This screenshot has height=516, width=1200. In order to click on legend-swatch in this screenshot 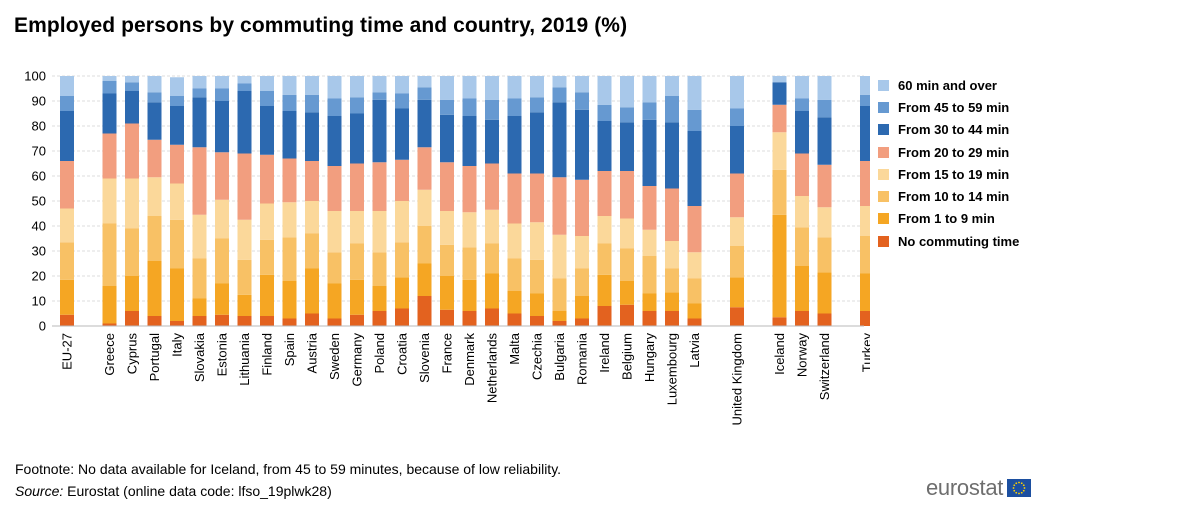, I will do `click(883, 197)`.